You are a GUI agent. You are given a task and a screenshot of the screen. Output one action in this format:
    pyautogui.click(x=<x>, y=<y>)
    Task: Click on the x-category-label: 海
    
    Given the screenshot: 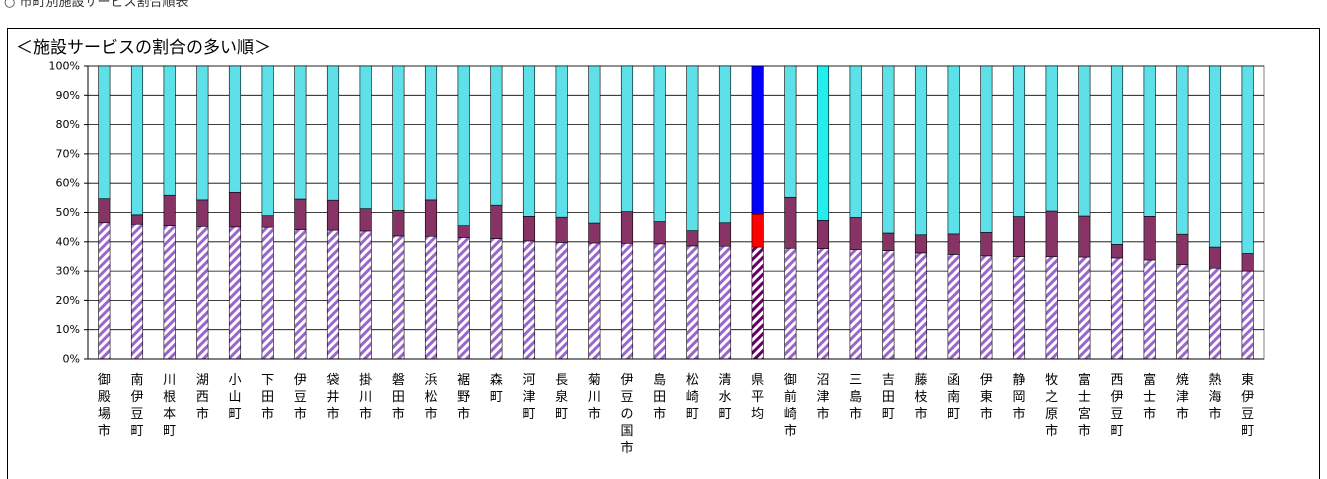 What is the action you would take?
    pyautogui.click(x=1214, y=397)
    